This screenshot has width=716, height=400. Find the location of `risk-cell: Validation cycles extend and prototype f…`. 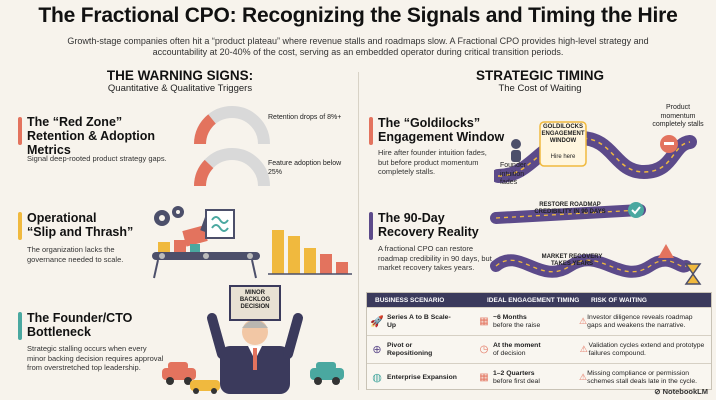

risk-cell: Validation cycles extend and prototype f… is located at coordinates (646, 349).